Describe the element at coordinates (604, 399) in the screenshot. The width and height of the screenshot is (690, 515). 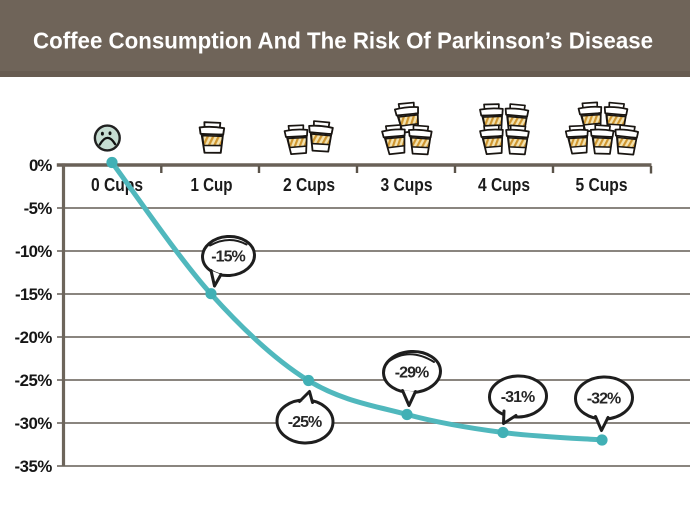
I see `svg-text: -32%` at that location.